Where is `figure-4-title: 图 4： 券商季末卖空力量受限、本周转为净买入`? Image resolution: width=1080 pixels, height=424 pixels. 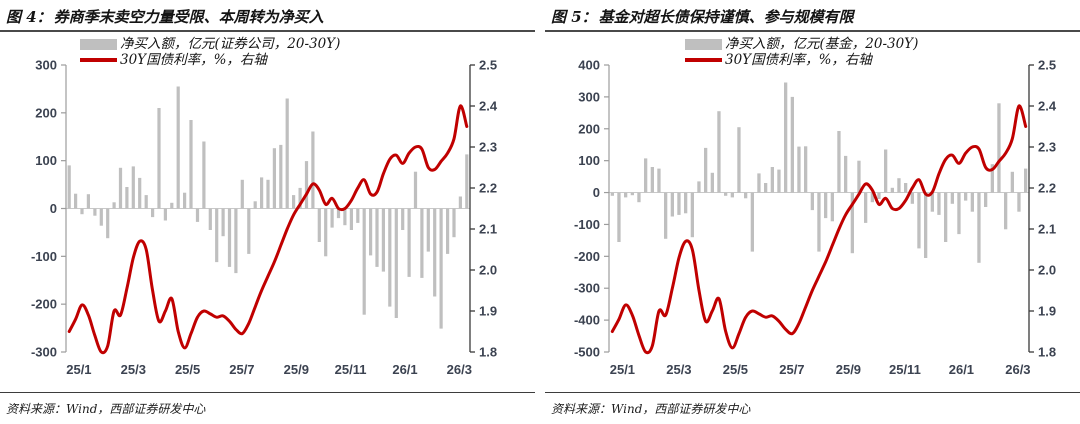 figure-4-title: 图 4： 券商季末卖空力量受限、本周转为净买入 is located at coordinates (267, 16).